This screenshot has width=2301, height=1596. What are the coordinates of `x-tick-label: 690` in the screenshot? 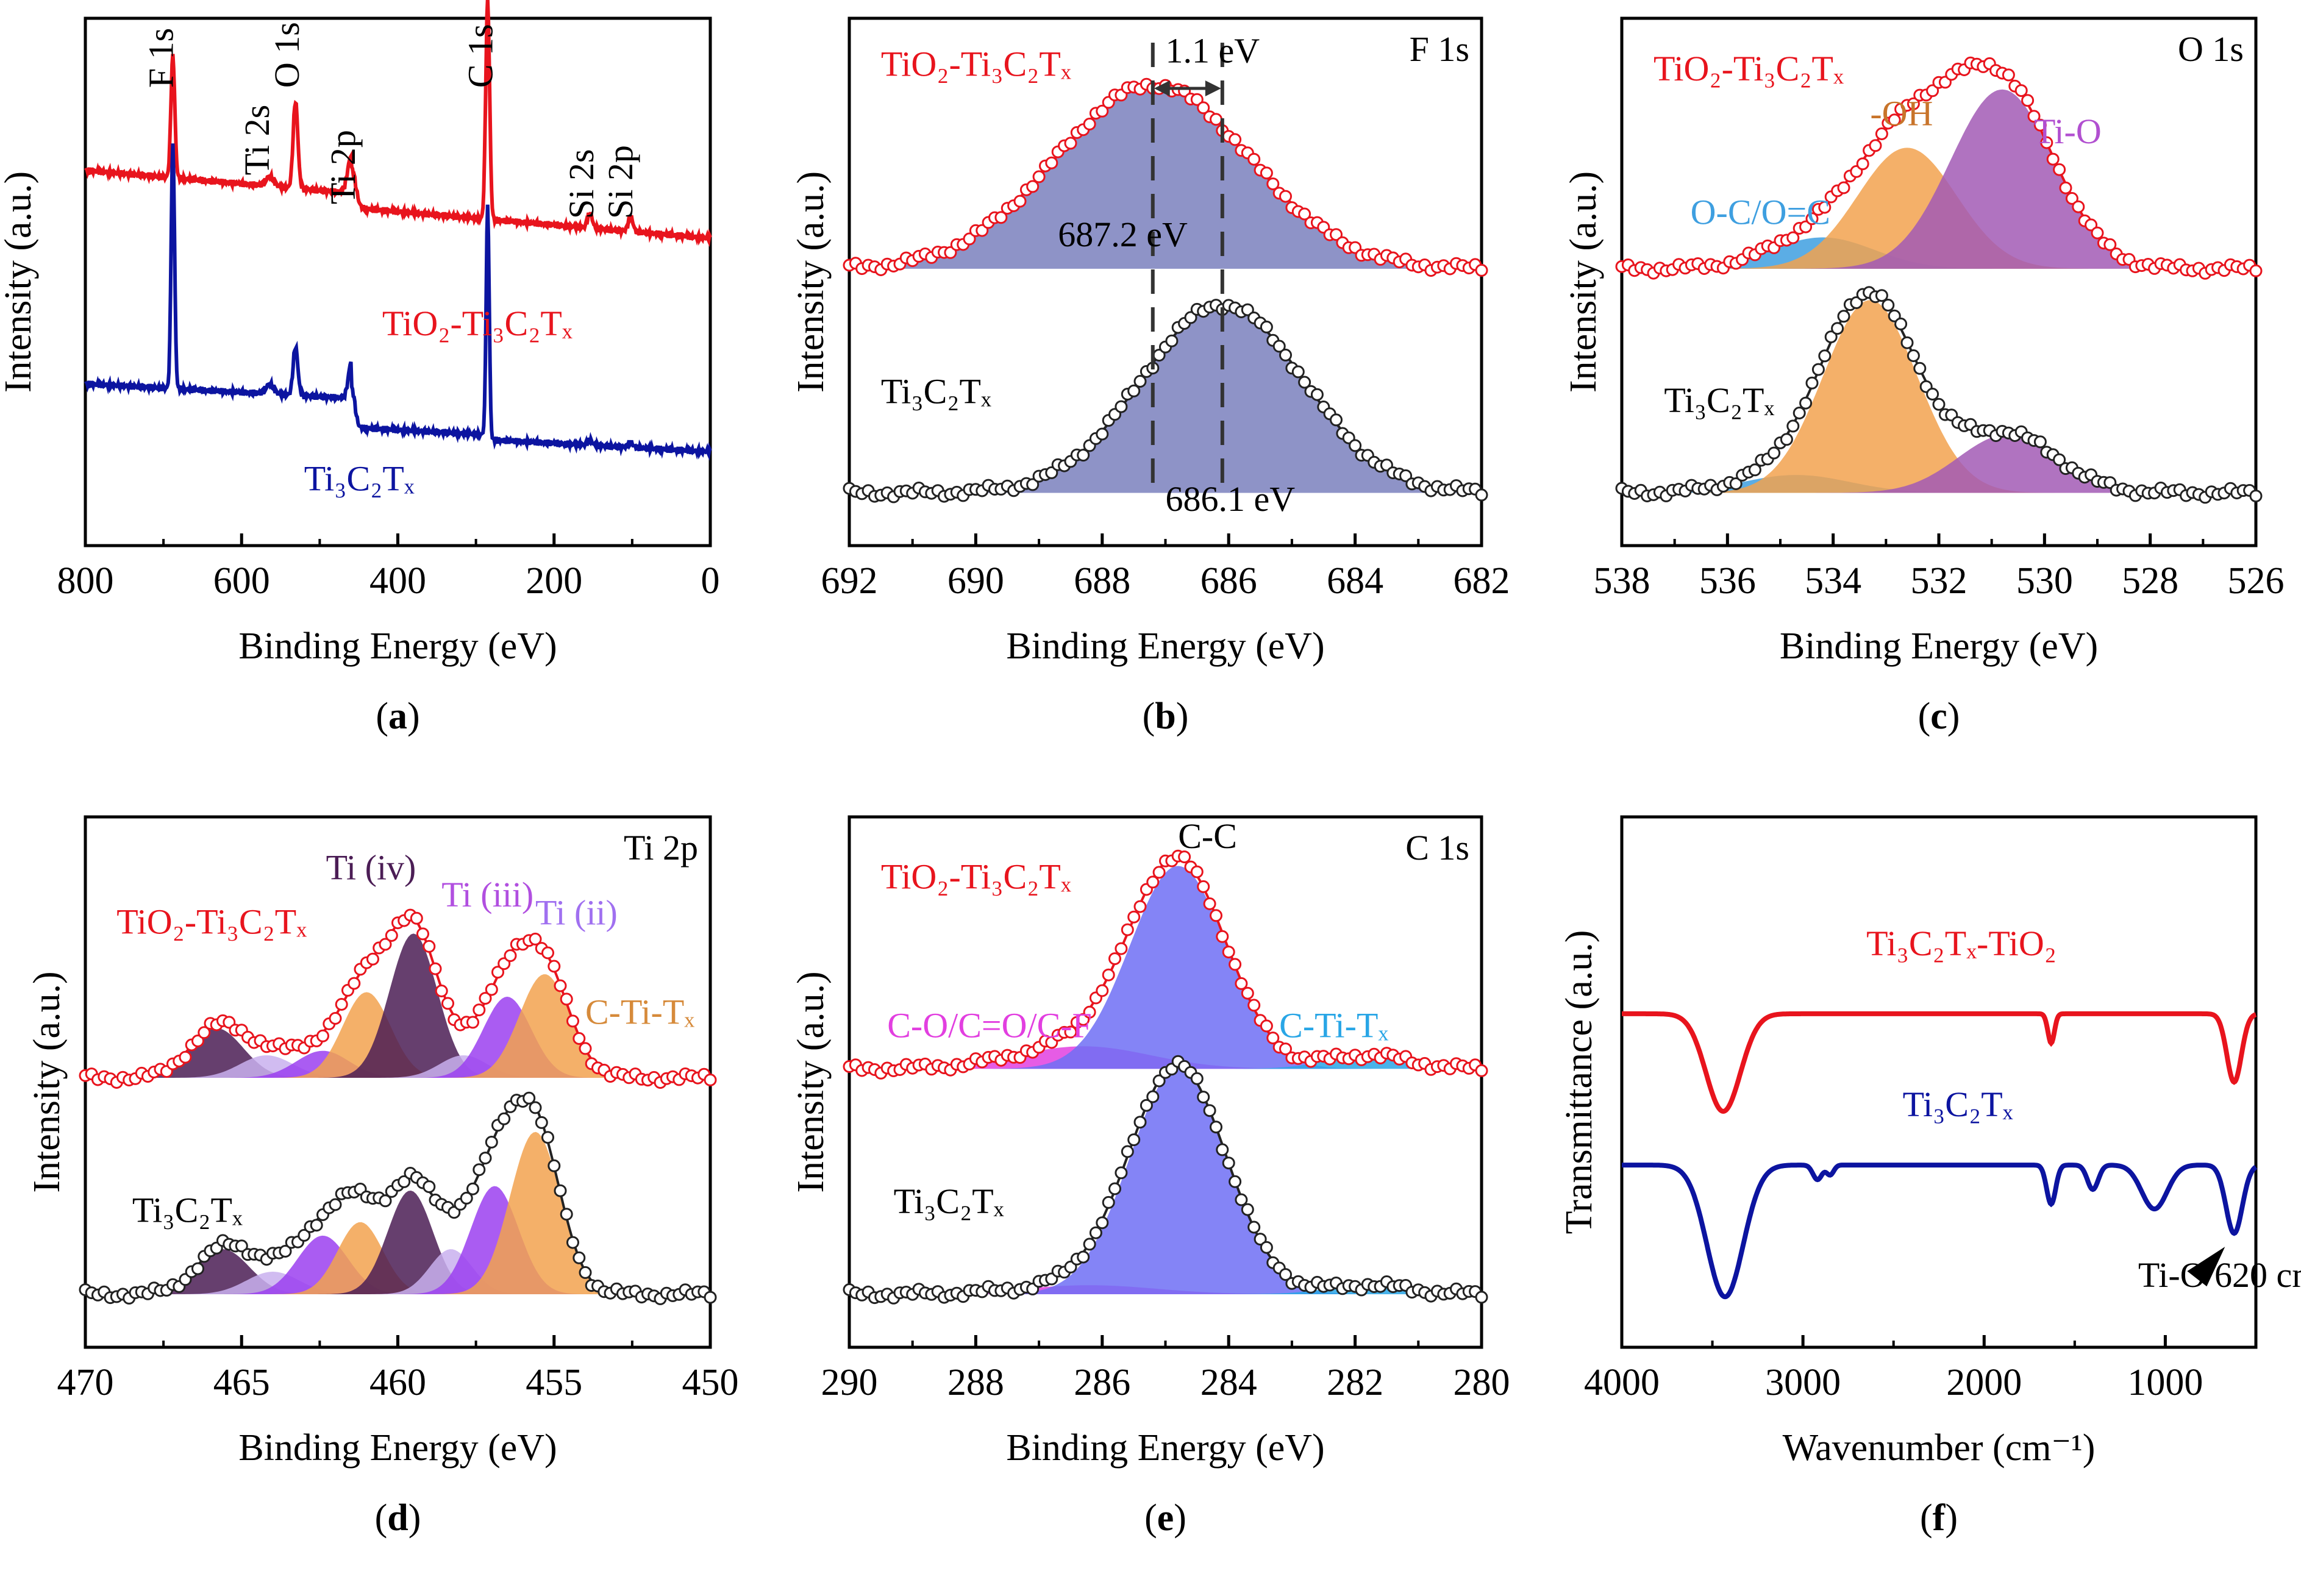 It's located at (975, 581).